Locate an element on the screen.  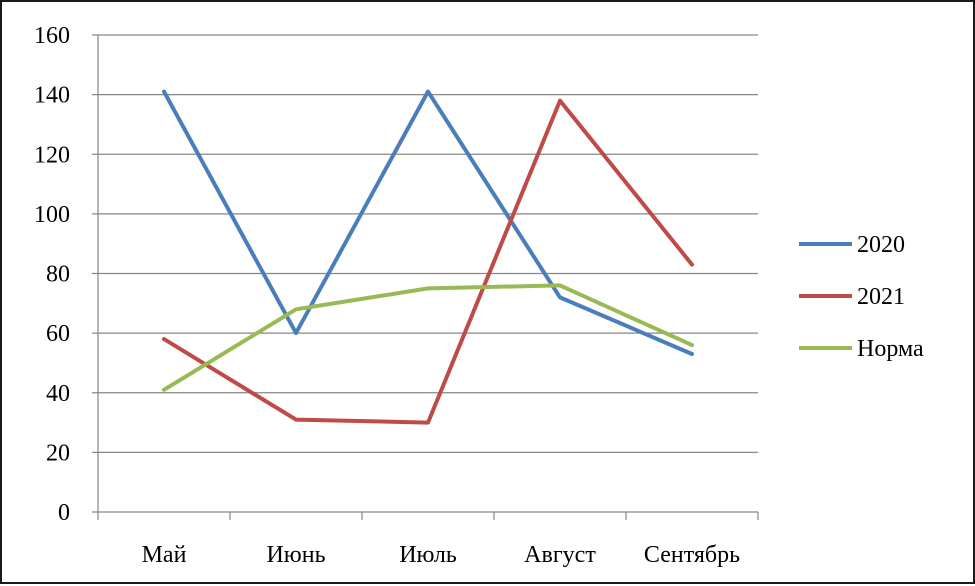
y-tick-label: 140 is located at coordinates (52, 96).